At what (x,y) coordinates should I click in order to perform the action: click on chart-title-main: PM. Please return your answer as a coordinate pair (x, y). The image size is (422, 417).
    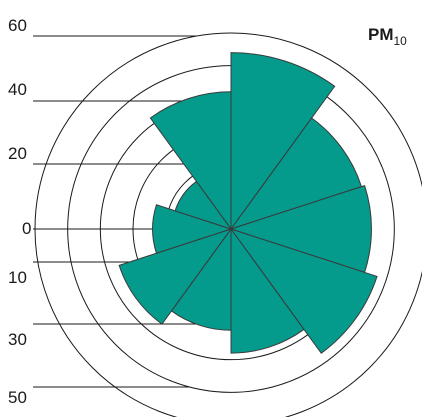
    Looking at the image, I should click on (381, 34).